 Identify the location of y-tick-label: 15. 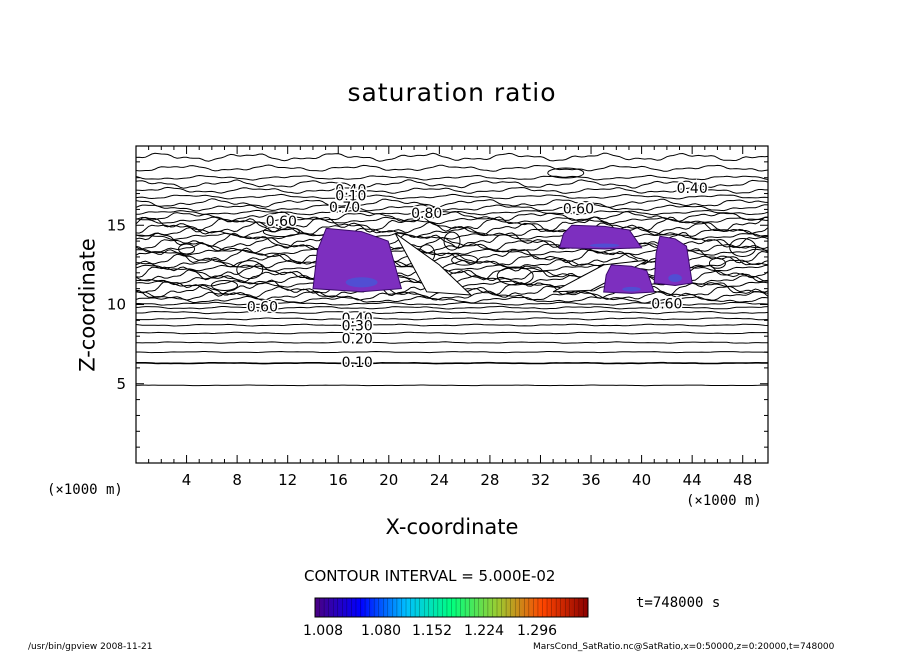
(116, 225).